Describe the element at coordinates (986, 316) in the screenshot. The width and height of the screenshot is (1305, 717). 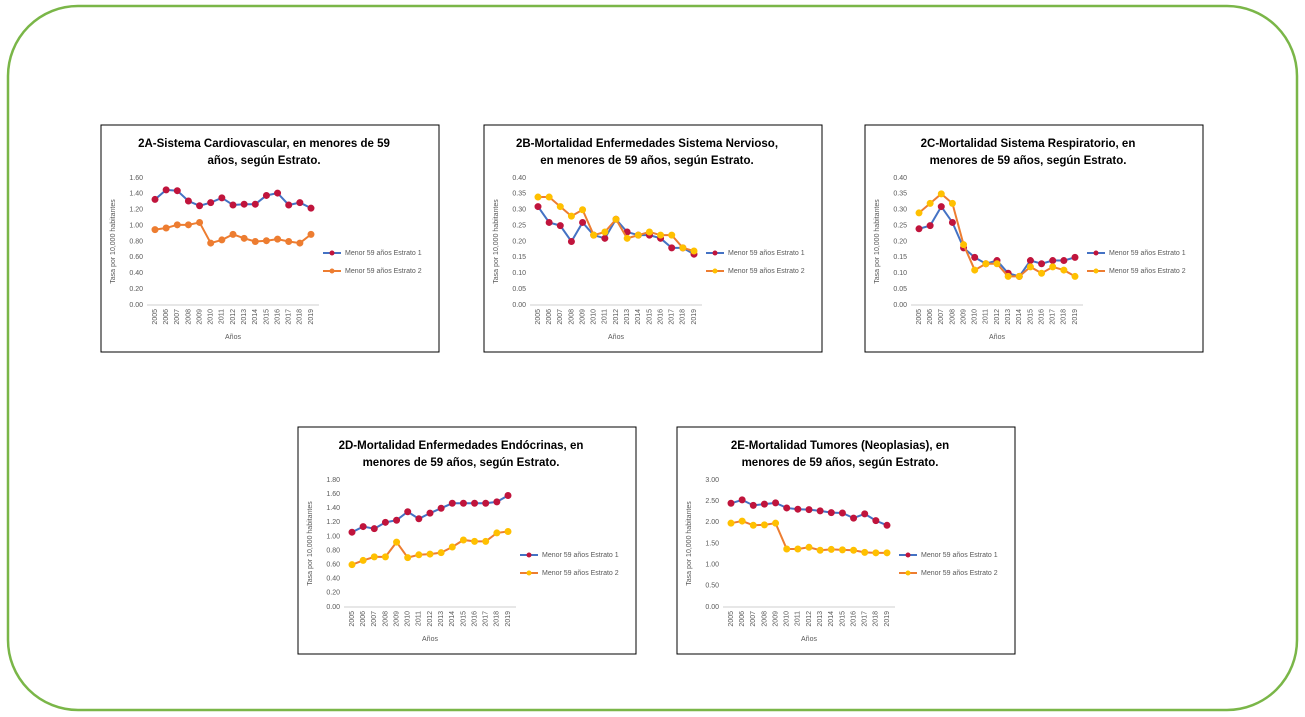
I see `x-tick-label: 2011` at that location.